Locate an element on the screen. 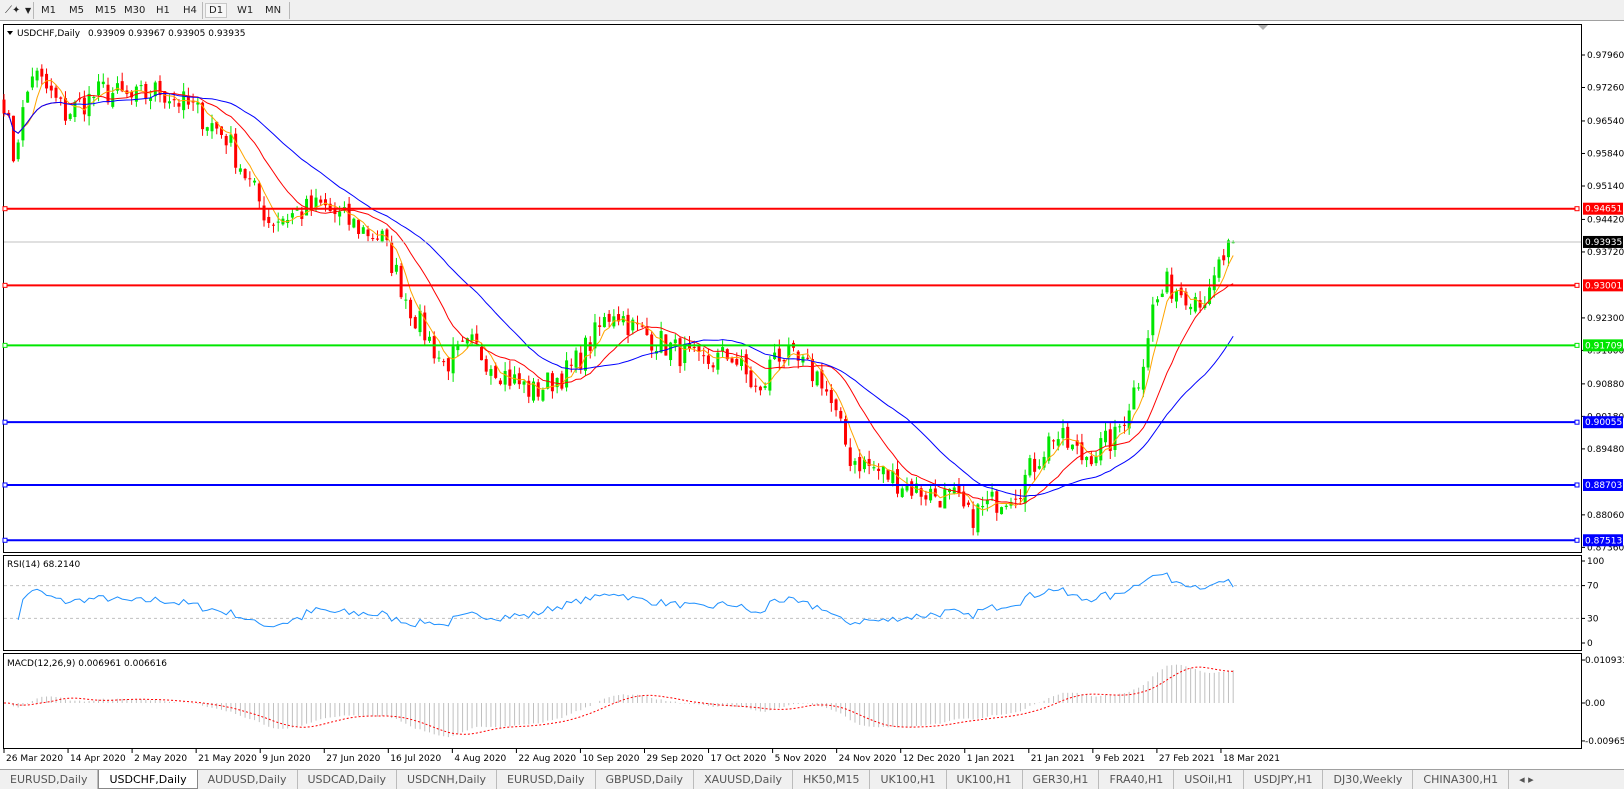  macd-label: MACD(12,26,9) 0.006961 0.006616 is located at coordinates (87, 664).